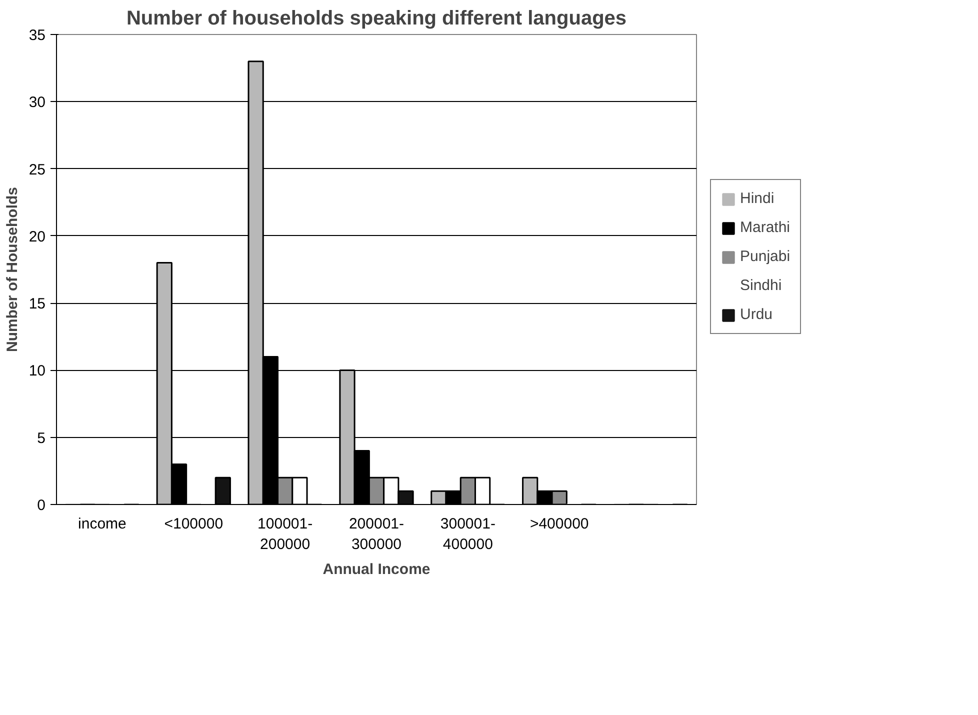 The image size is (978, 715). Describe the element at coordinates (761, 285) in the screenshot. I see `text: Sindhi` at that location.